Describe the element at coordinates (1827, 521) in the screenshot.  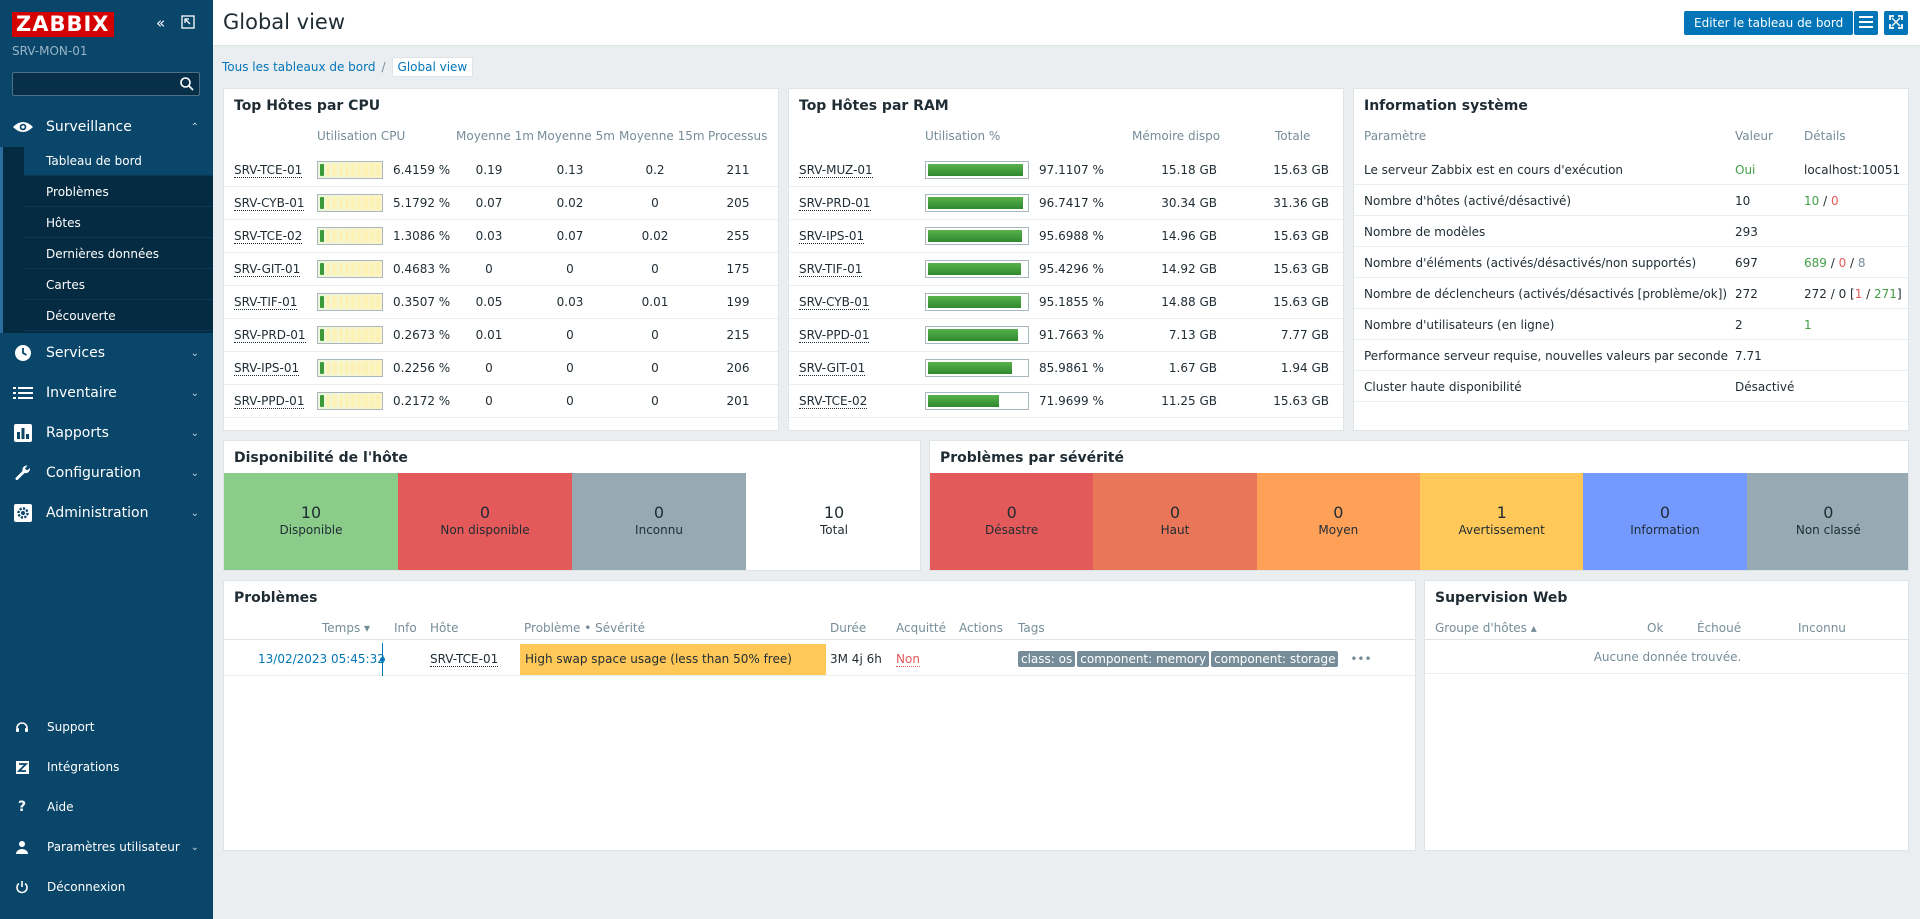
I see `severity-cell: 0 Non classé` at that location.